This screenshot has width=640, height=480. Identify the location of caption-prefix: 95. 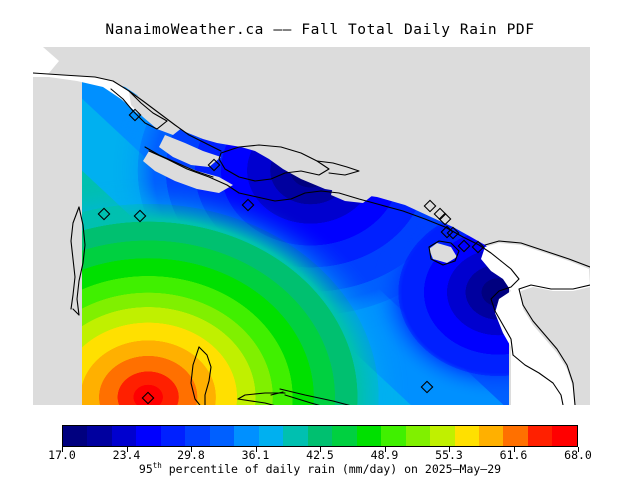
(145, 468).